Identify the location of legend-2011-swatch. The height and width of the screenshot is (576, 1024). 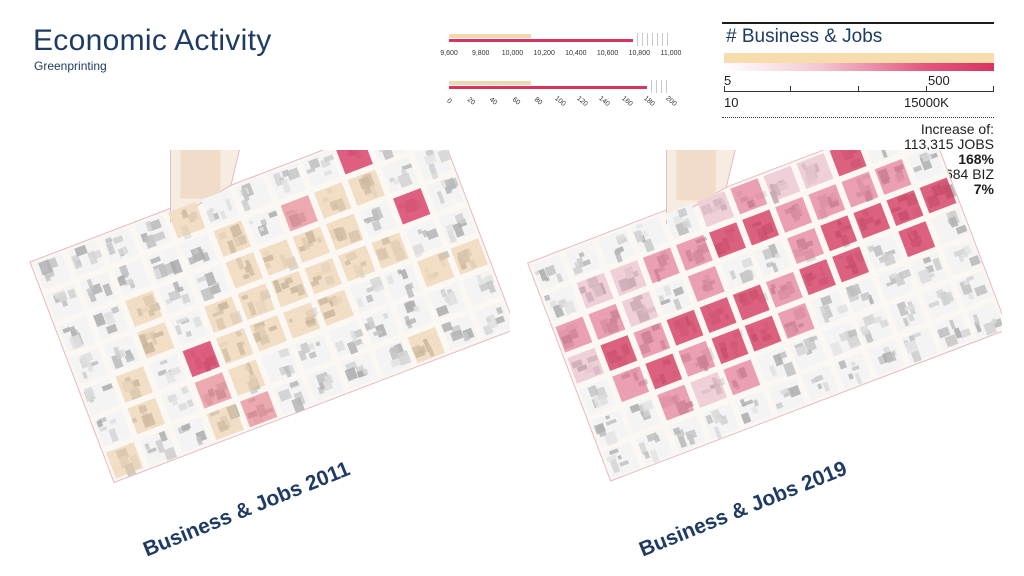
(859, 58).